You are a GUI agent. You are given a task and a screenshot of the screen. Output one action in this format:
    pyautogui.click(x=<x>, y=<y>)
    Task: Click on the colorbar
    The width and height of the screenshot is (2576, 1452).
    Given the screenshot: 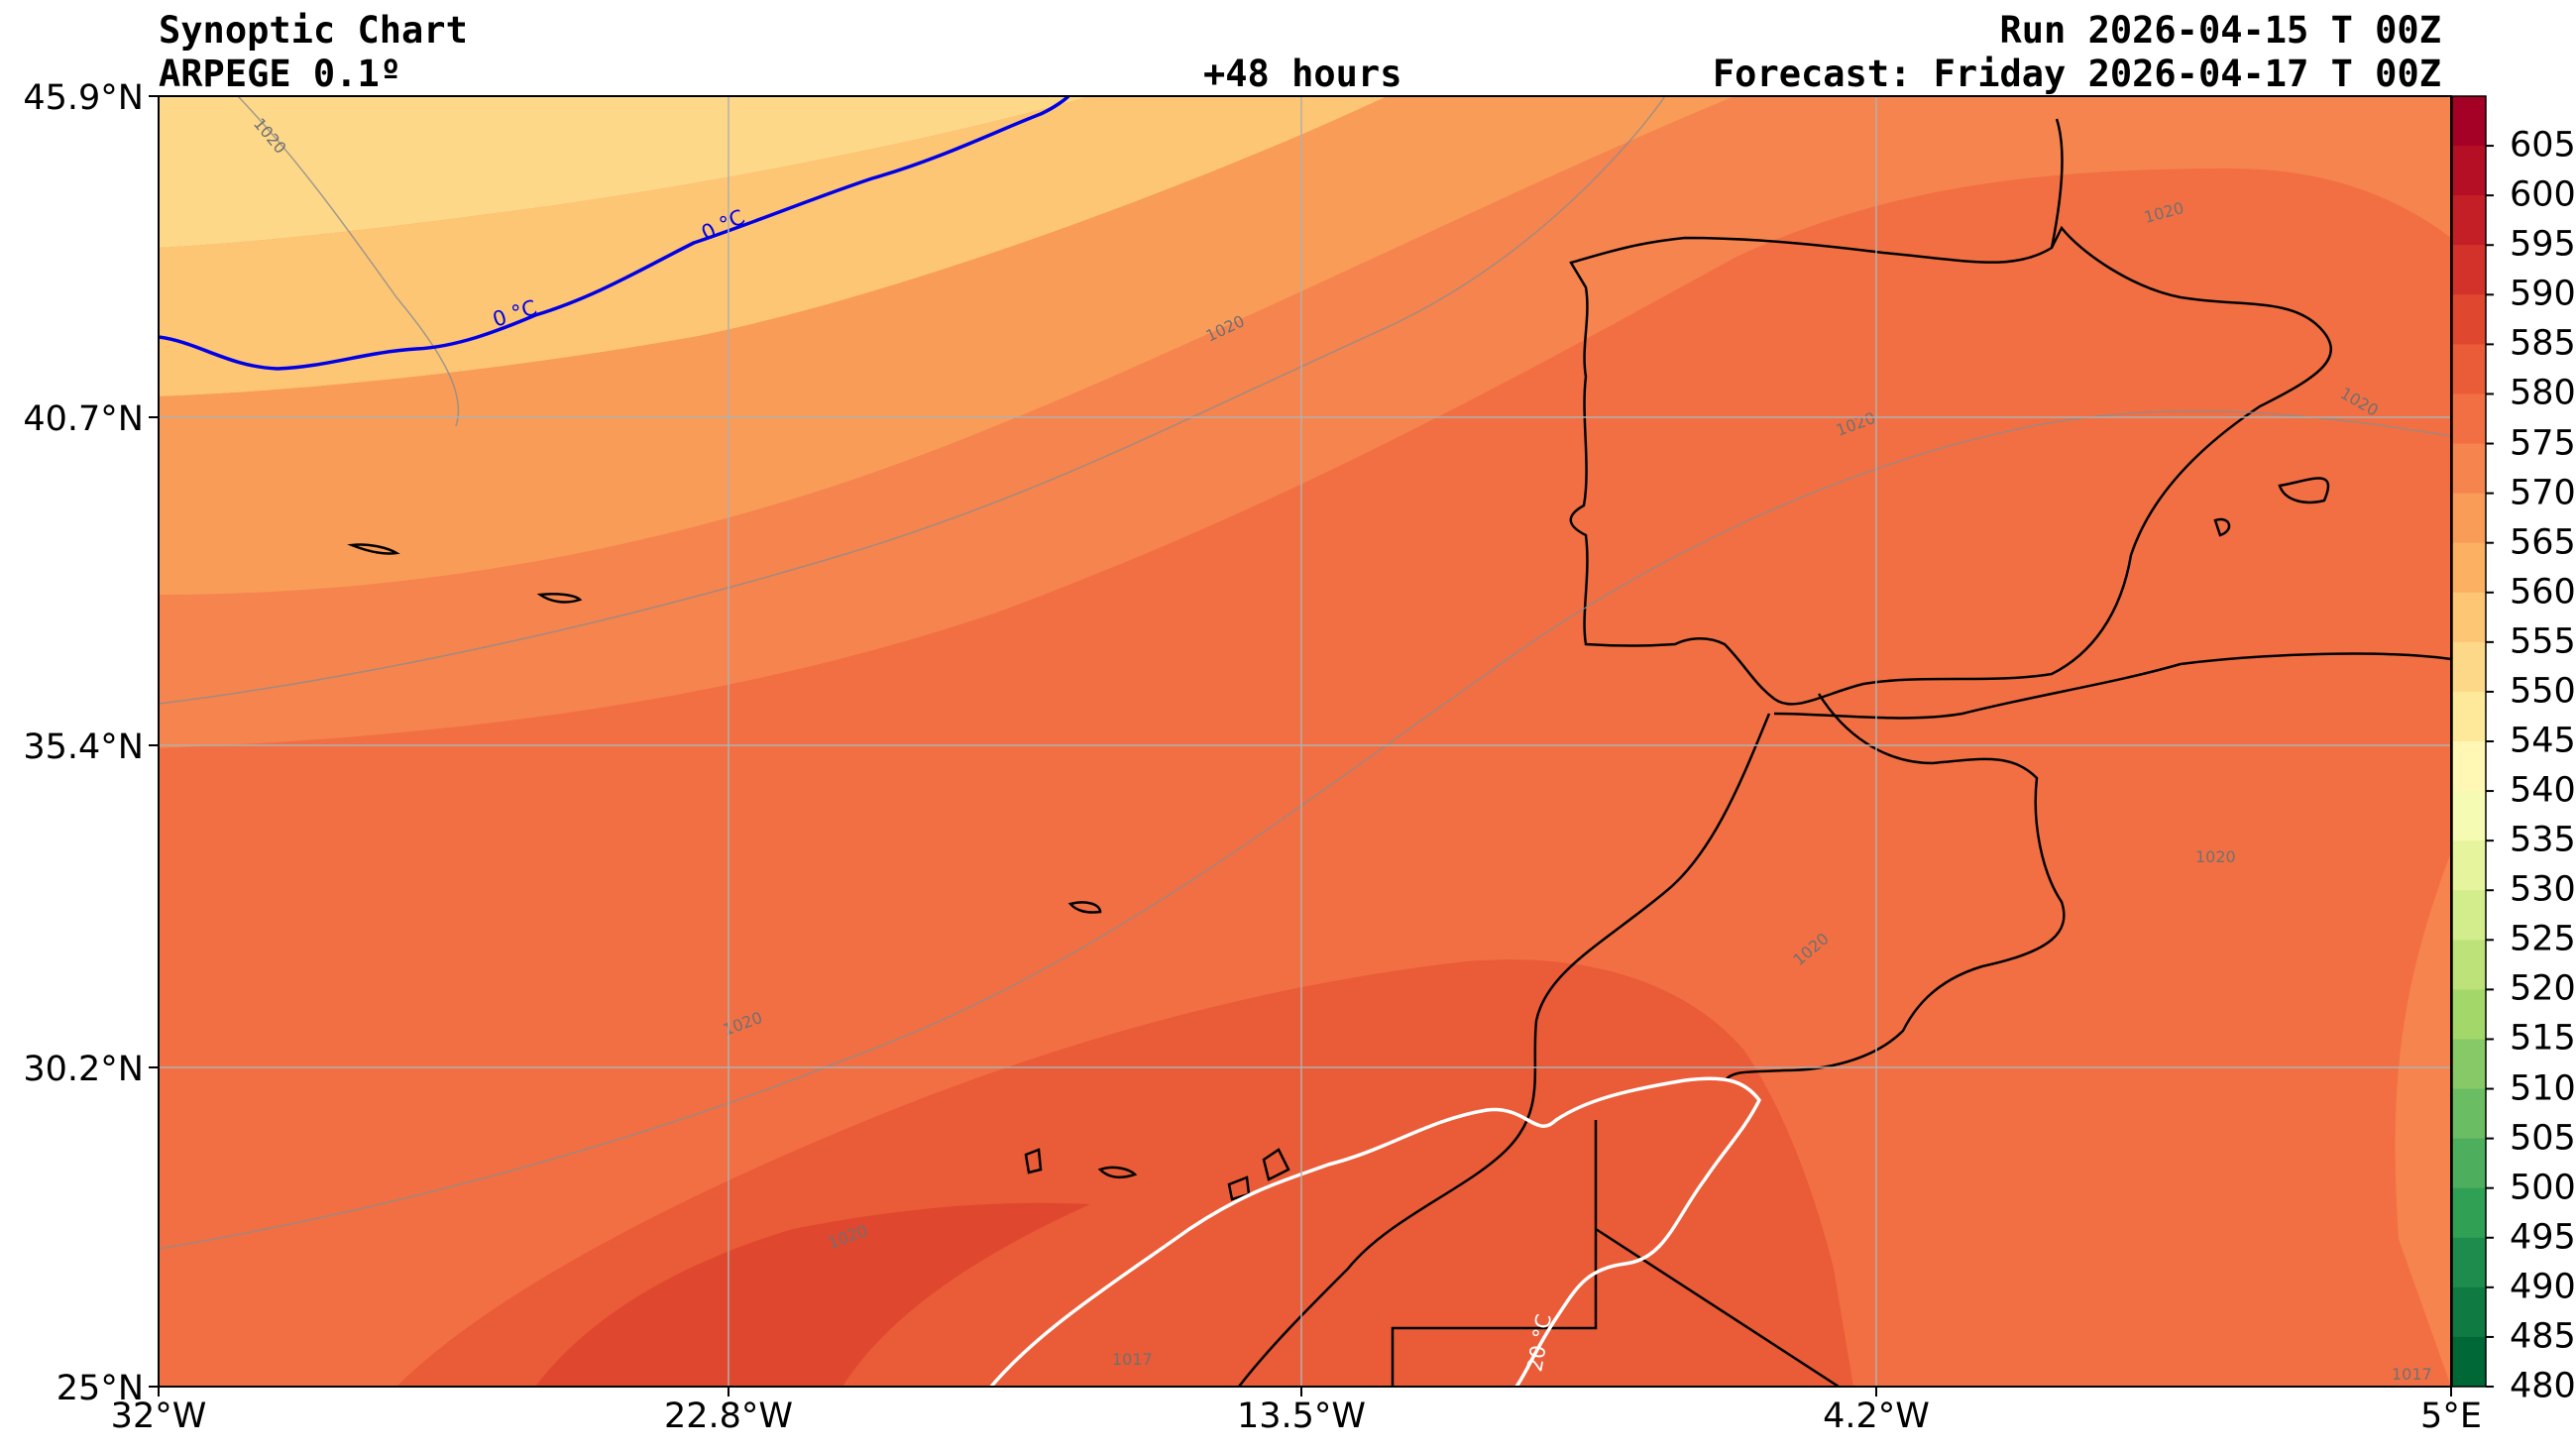 What is the action you would take?
    pyautogui.click(x=2473, y=742)
    